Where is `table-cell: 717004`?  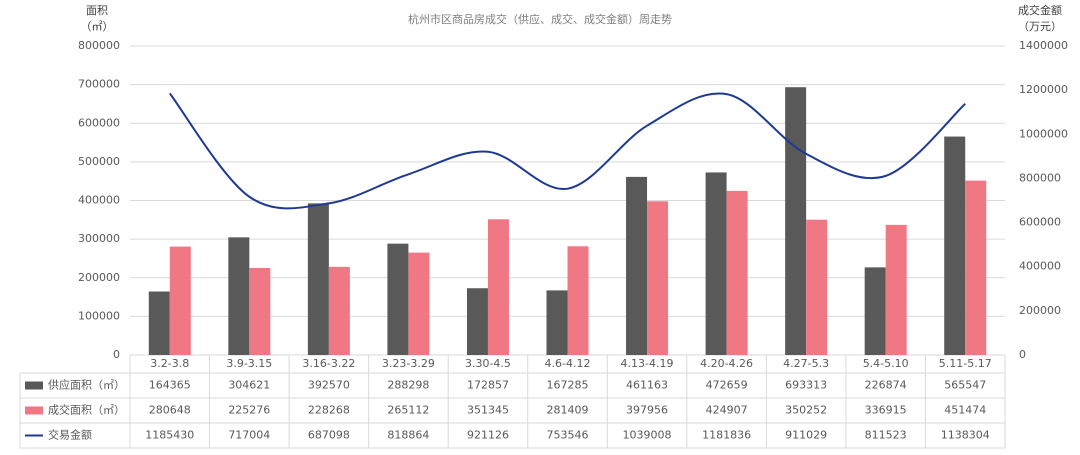
table-cell: 717004 is located at coordinates (249, 435).